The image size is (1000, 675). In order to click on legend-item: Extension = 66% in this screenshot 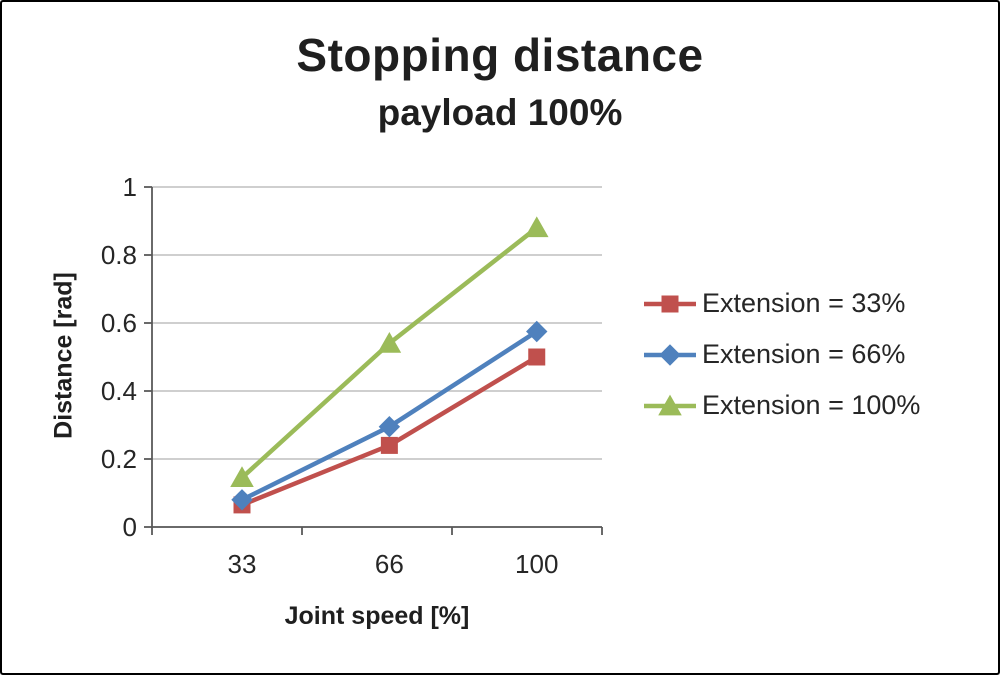, I will do `click(781, 354)`.